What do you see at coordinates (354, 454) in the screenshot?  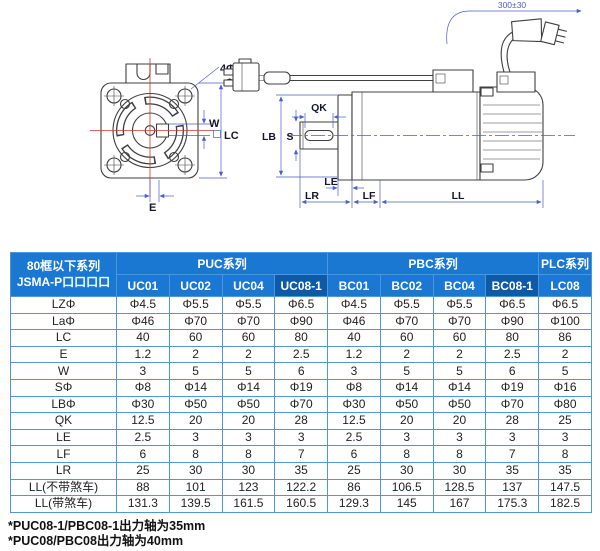 I see `value-cell: 6` at bounding box center [354, 454].